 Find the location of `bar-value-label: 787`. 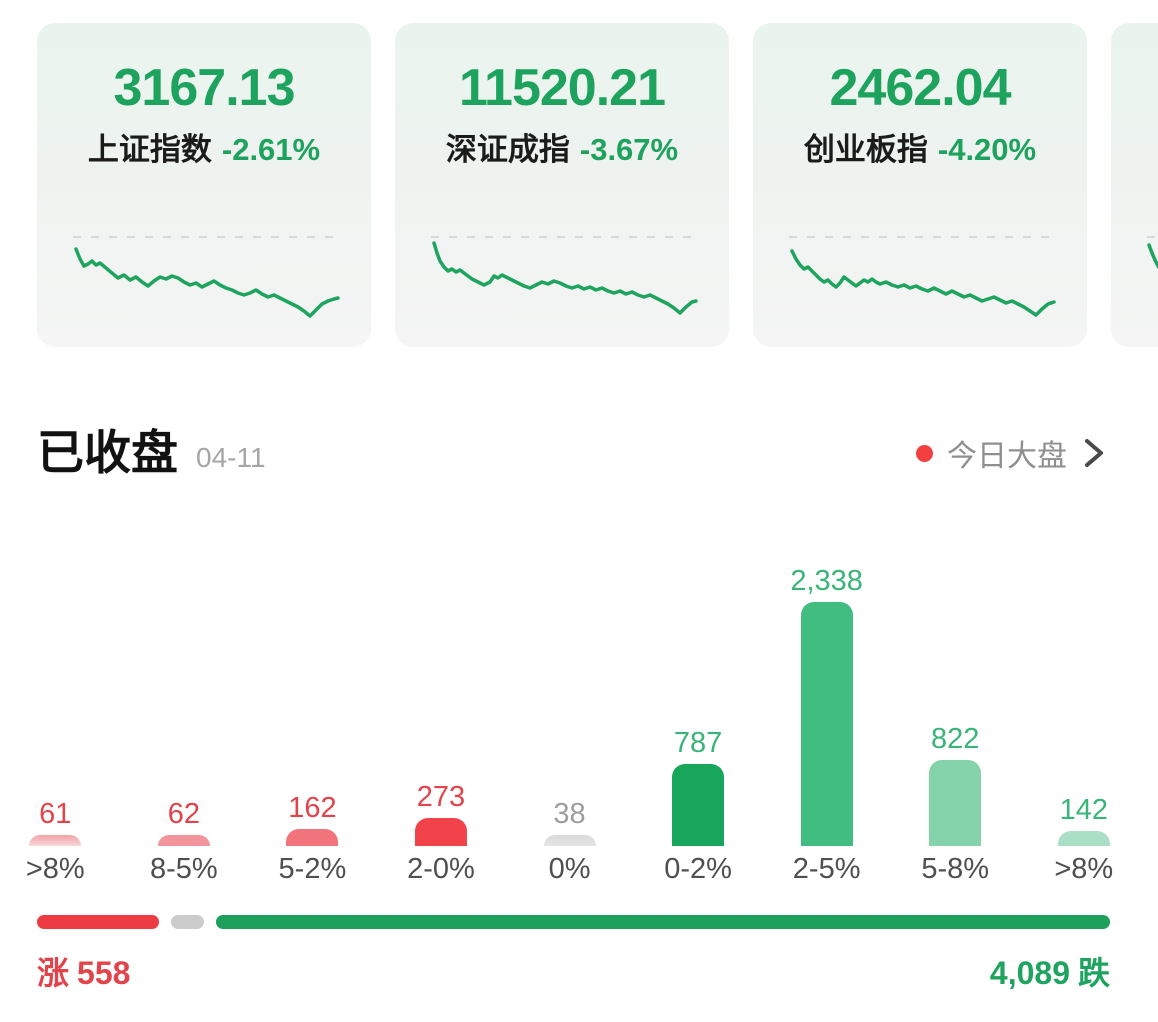

bar-value-label: 787 is located at coordinates (698, 743).